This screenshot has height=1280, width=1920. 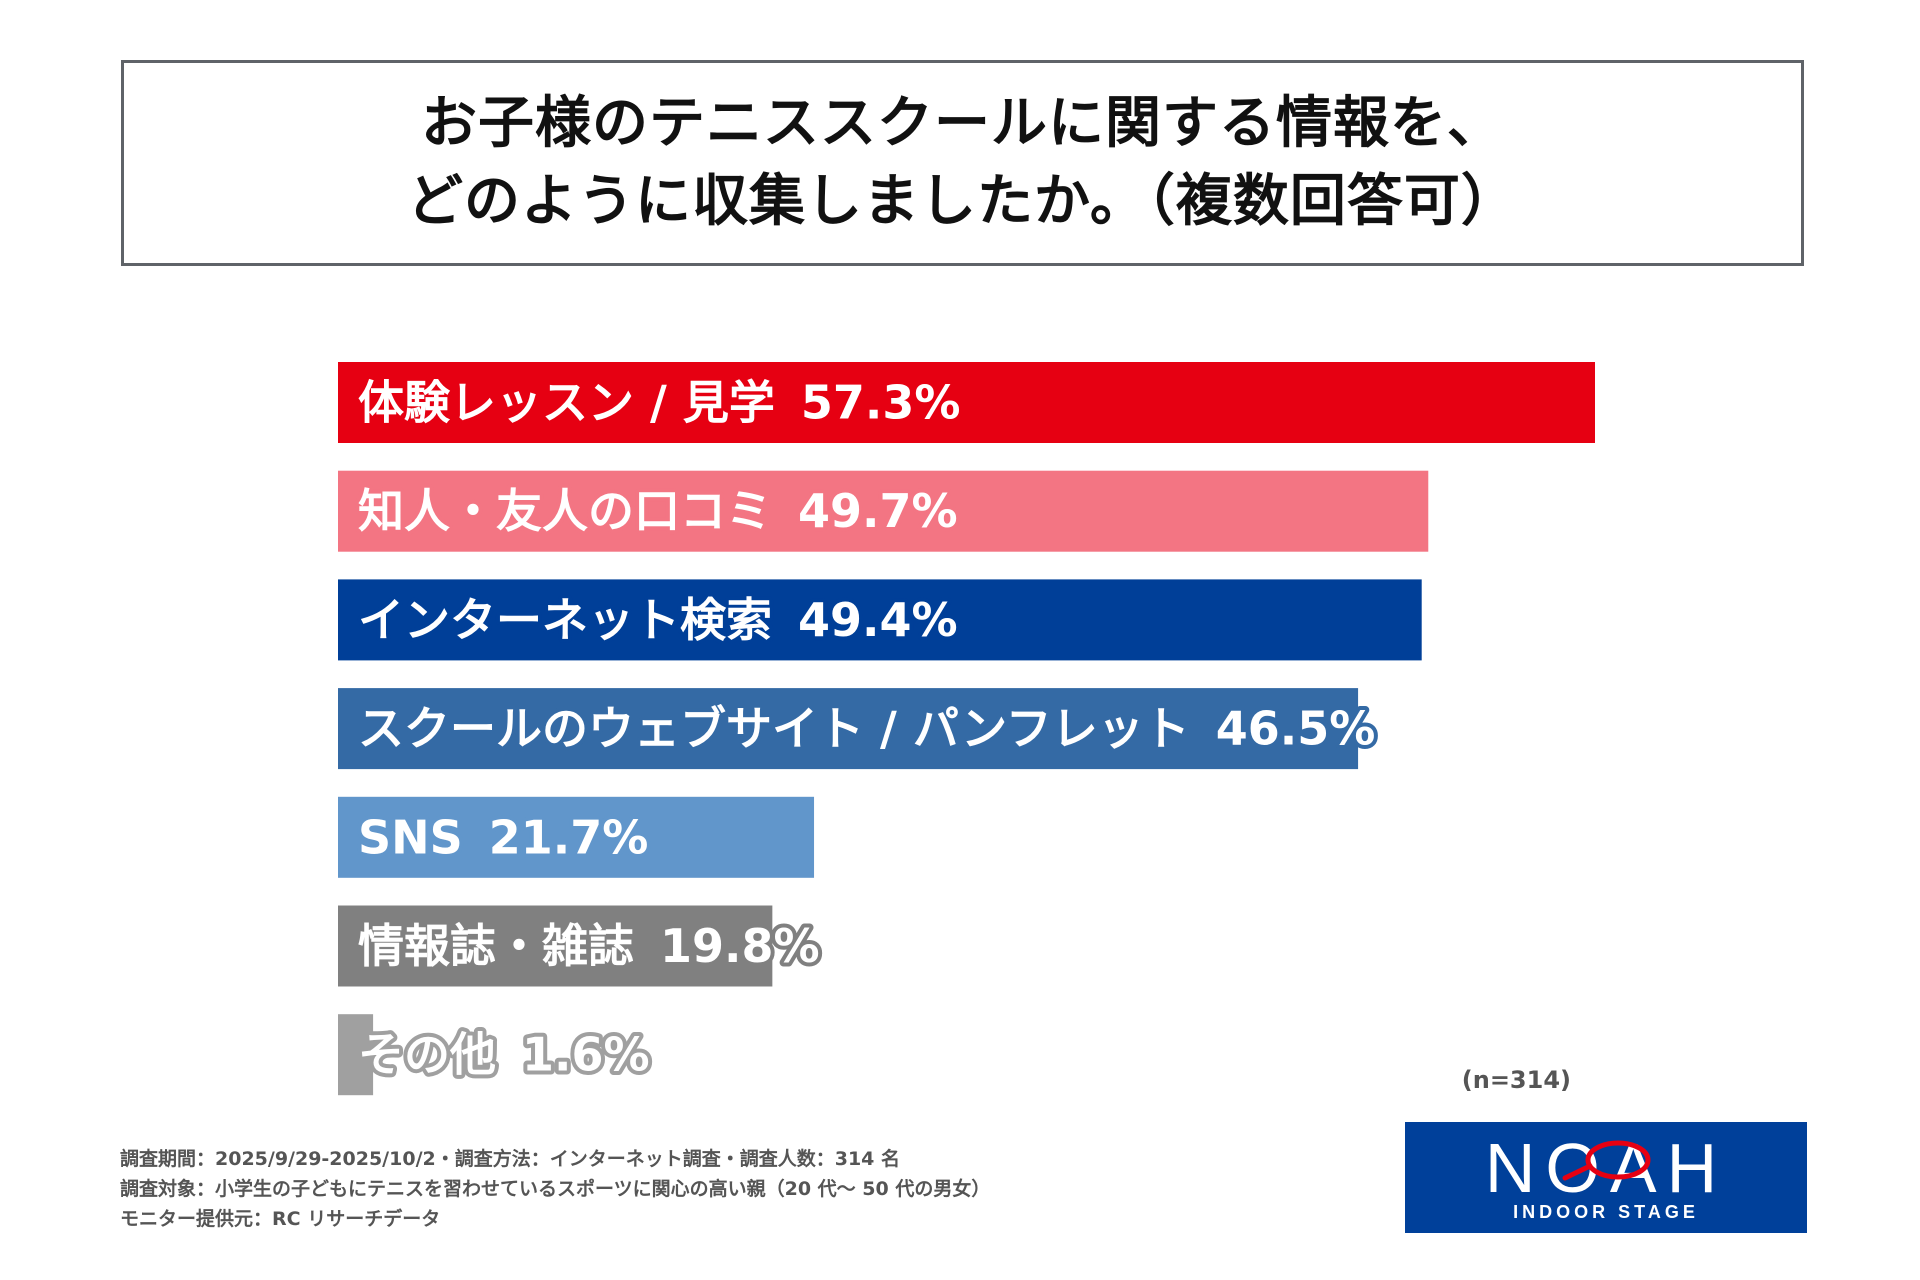 I want to click on bar-label-1: 知人・友人の口コミ 49.7%, so click(x=658, y=511).